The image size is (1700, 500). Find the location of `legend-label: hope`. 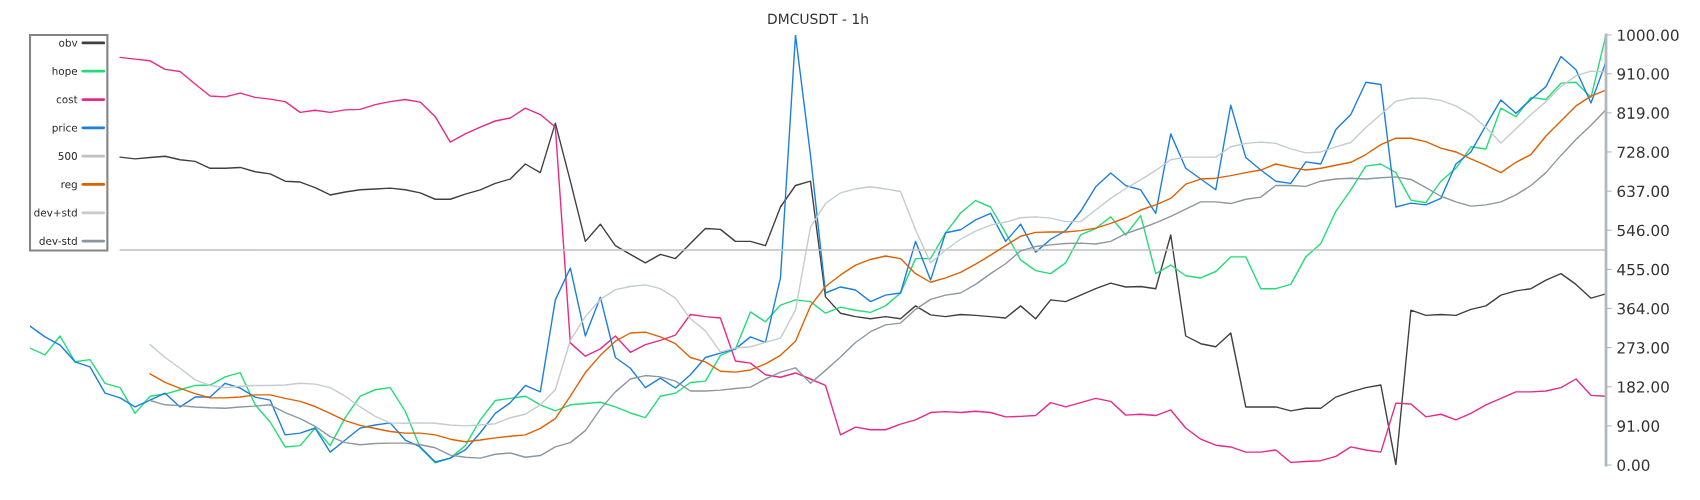

legend-label: hope is located at coordinates (65, 72).